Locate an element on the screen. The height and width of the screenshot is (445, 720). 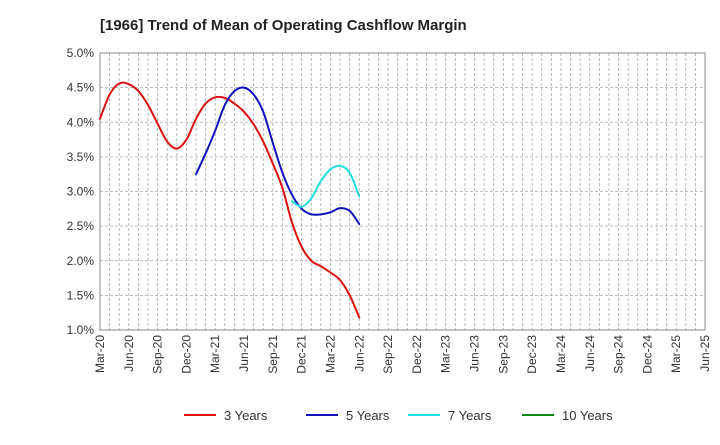
y-tick-label: 3.0% is located at coordinates (81, 192).